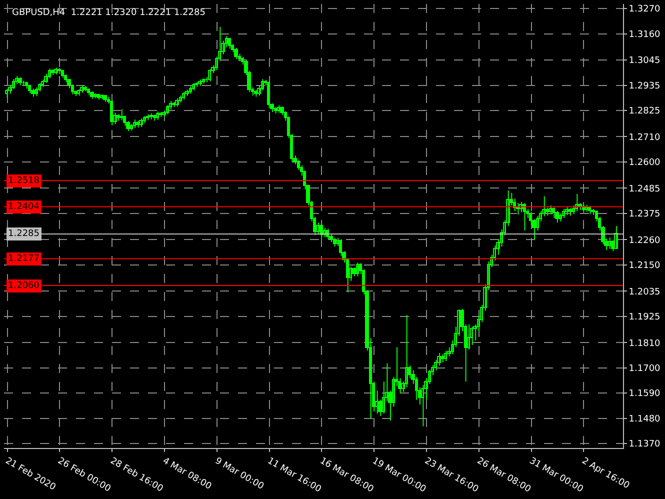 The width and height of the screenshot is (665, 499). Describe the element at coordinates (24, 286) in the screenshot. I see `ref-line-label: 1.2060` at that location.